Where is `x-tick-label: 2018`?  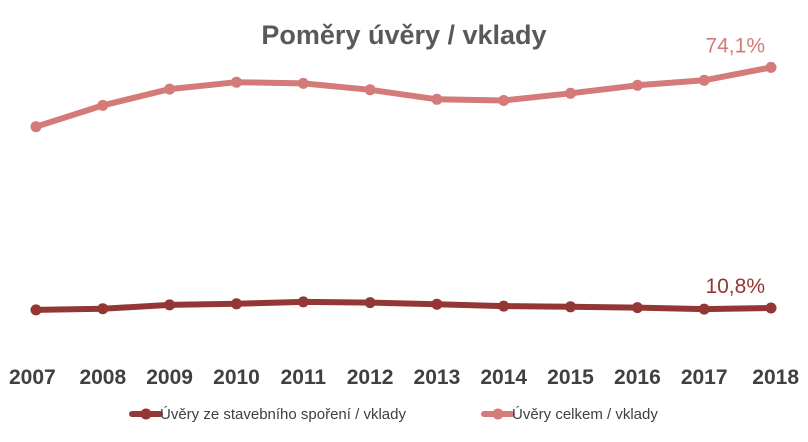 x-tick-label: 2018 is located at coordinates (775, 377).